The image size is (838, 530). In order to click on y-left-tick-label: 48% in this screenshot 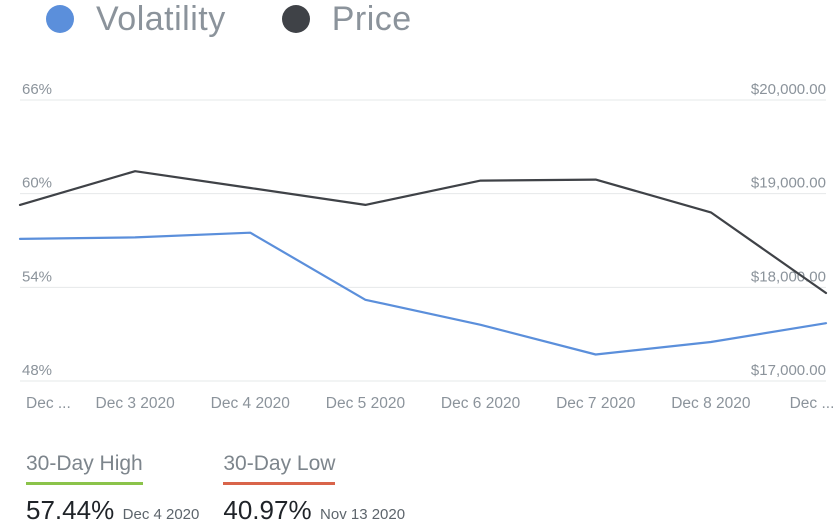, I will do `click(37, 370)`.